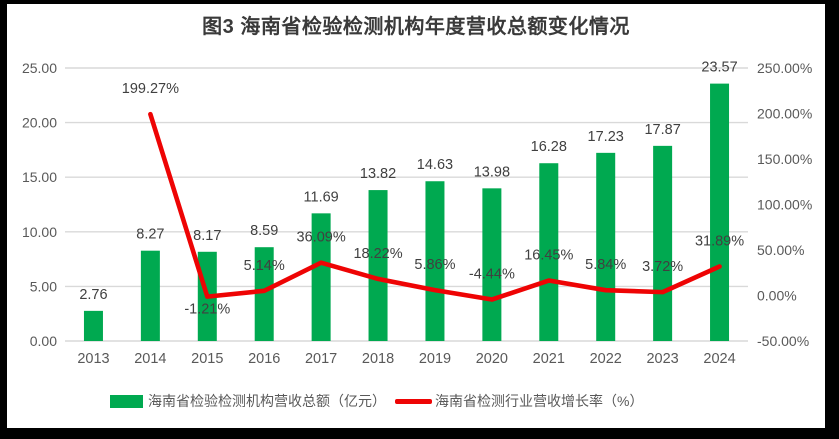 Image resolution: width=839 pixels, height=439 pixels. Describe the element at coordinates (662, 130) in the screenshot. I see `bar-value-label-2023: 17.87` at that location.